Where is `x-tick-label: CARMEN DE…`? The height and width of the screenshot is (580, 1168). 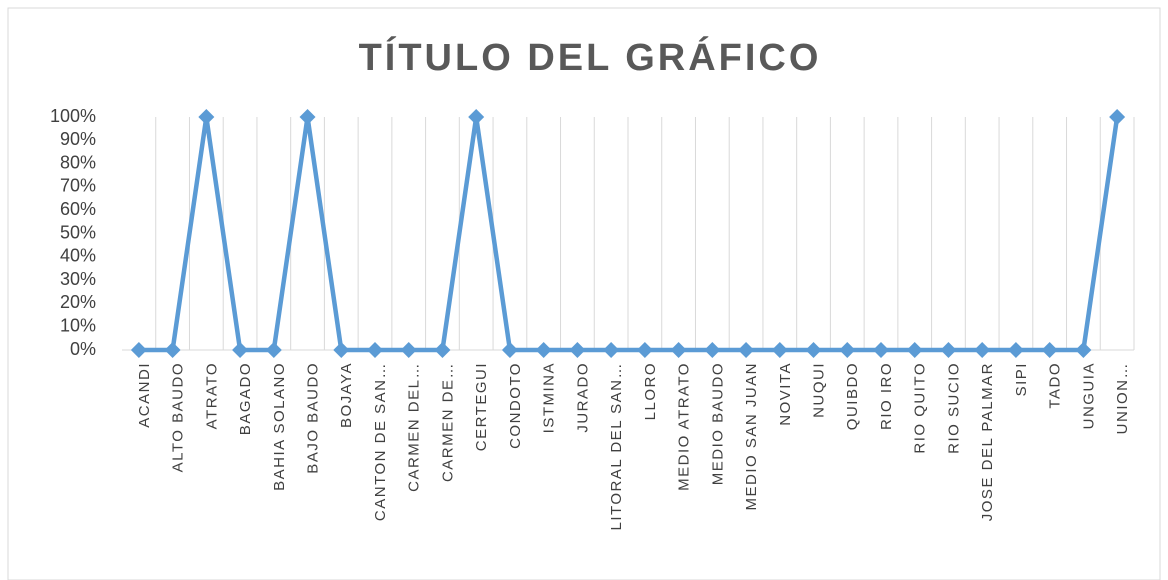
x-tick-label: CARMEN DE… is located at coordinates (447, 422).